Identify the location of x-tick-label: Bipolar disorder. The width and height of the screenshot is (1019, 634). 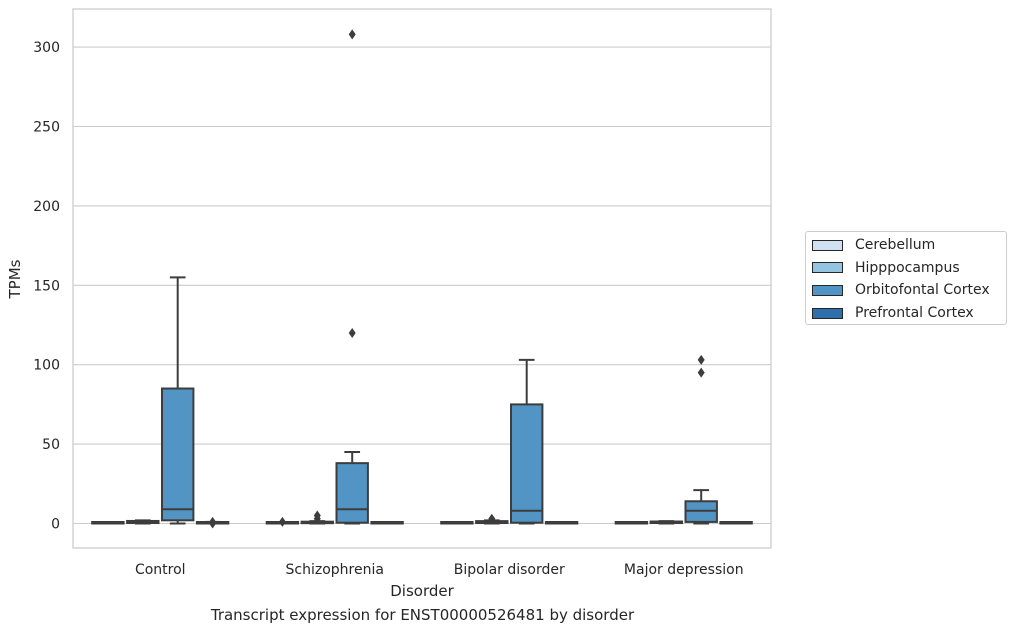
(509, 570).